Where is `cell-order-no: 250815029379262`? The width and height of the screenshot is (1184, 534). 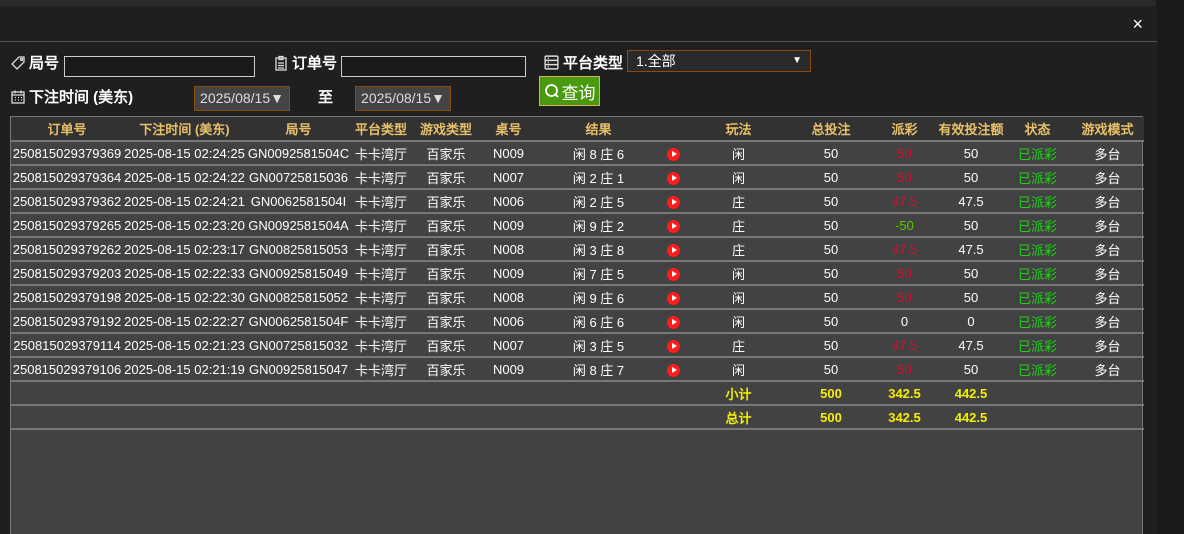 cell-order-no: 250815029379262 is located at coordinates (67, 249).